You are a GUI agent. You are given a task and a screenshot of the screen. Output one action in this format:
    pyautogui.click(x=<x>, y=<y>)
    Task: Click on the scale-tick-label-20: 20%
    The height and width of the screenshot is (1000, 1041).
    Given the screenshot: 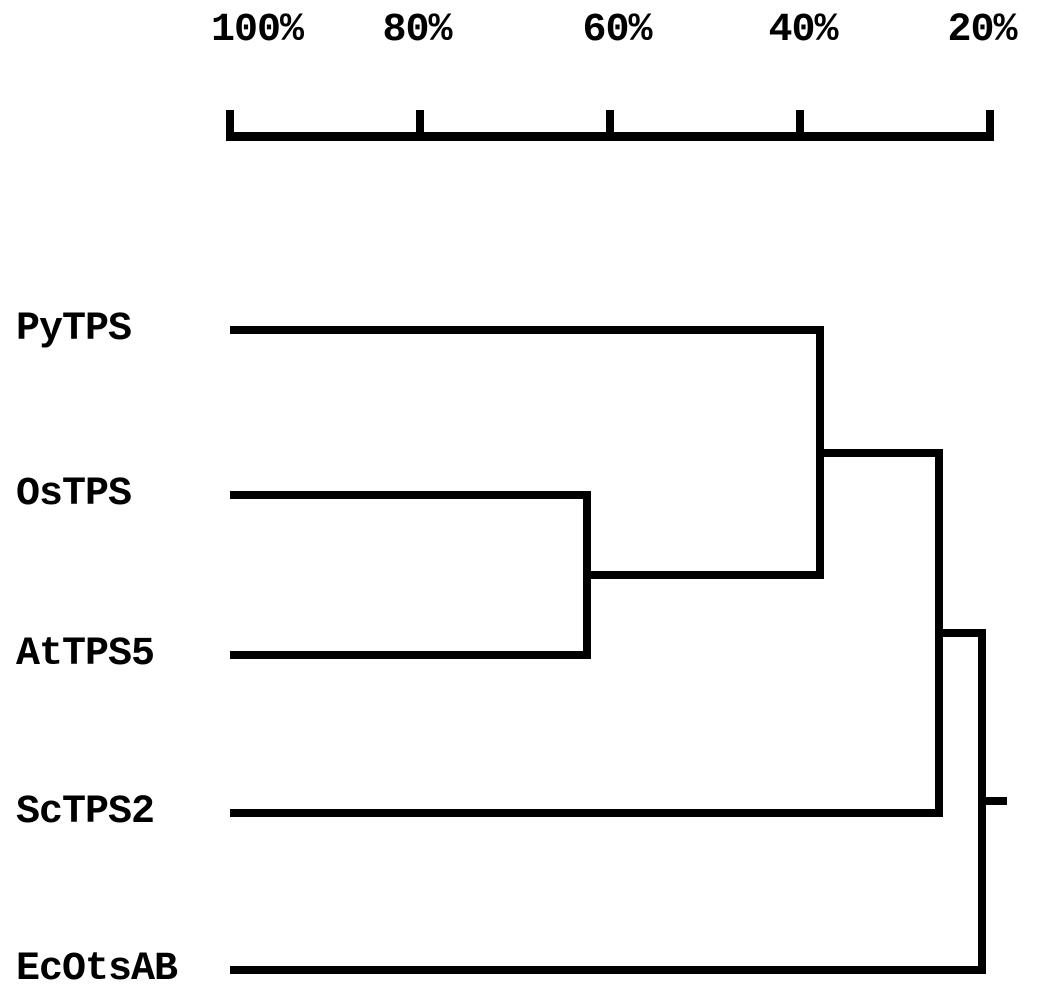 What is the action you would take?
    pyautogui.click(x=982, y=30)
    